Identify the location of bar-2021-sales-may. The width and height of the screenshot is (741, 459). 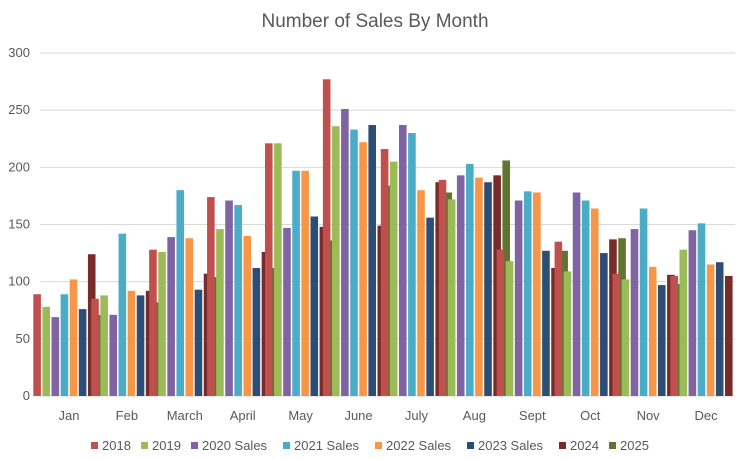
(296, 283).